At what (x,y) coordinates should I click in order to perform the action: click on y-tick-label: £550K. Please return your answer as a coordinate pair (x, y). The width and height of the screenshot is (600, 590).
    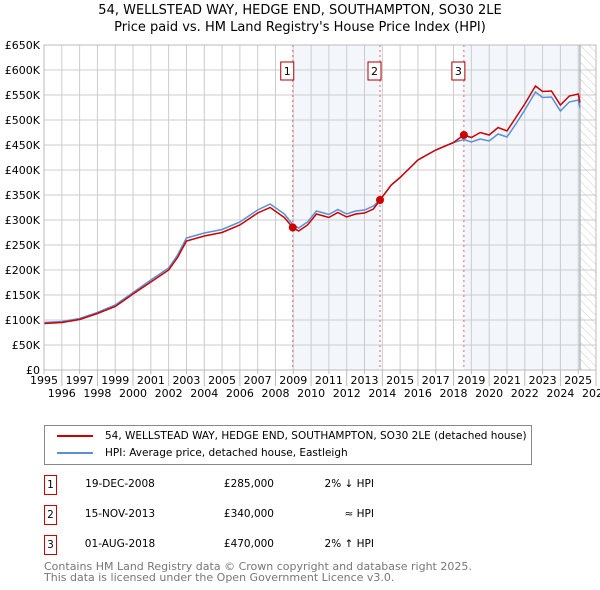
    Looking at the image, I should click on (23, 95).